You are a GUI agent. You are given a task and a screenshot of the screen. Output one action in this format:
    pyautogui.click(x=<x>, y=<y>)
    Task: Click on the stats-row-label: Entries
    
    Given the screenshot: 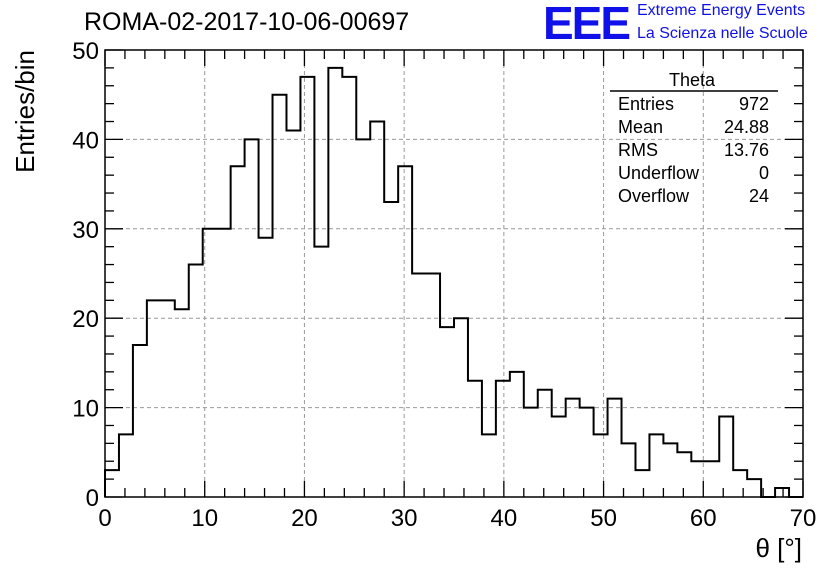 What is the action you would take?
    pyautogui.click(x=646, y=104)
    